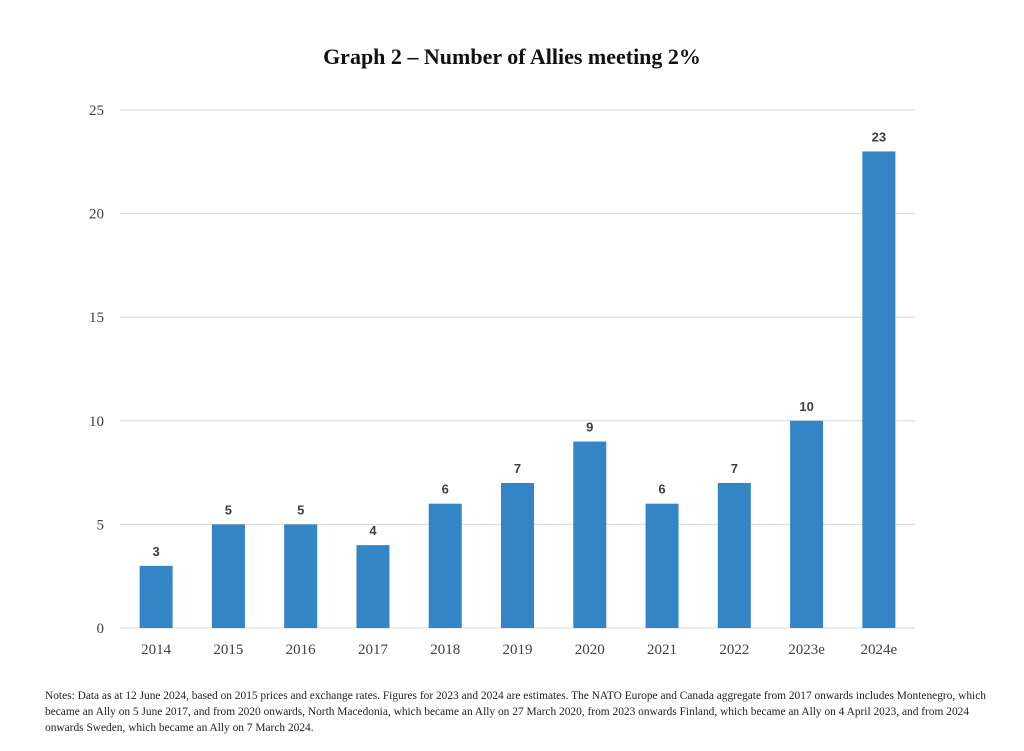  What do you see at coordinates (879, 650) in the screenshot?
I see `x-tick-label-2024e: 2024e` at bounding box center [879, 650].